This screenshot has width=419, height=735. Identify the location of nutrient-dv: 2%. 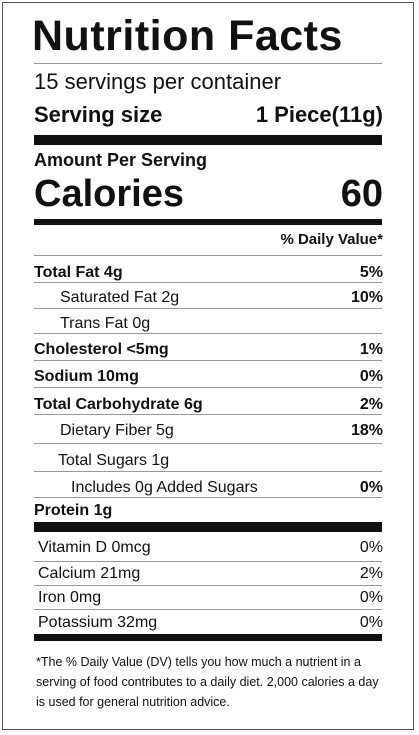
(371, 404).